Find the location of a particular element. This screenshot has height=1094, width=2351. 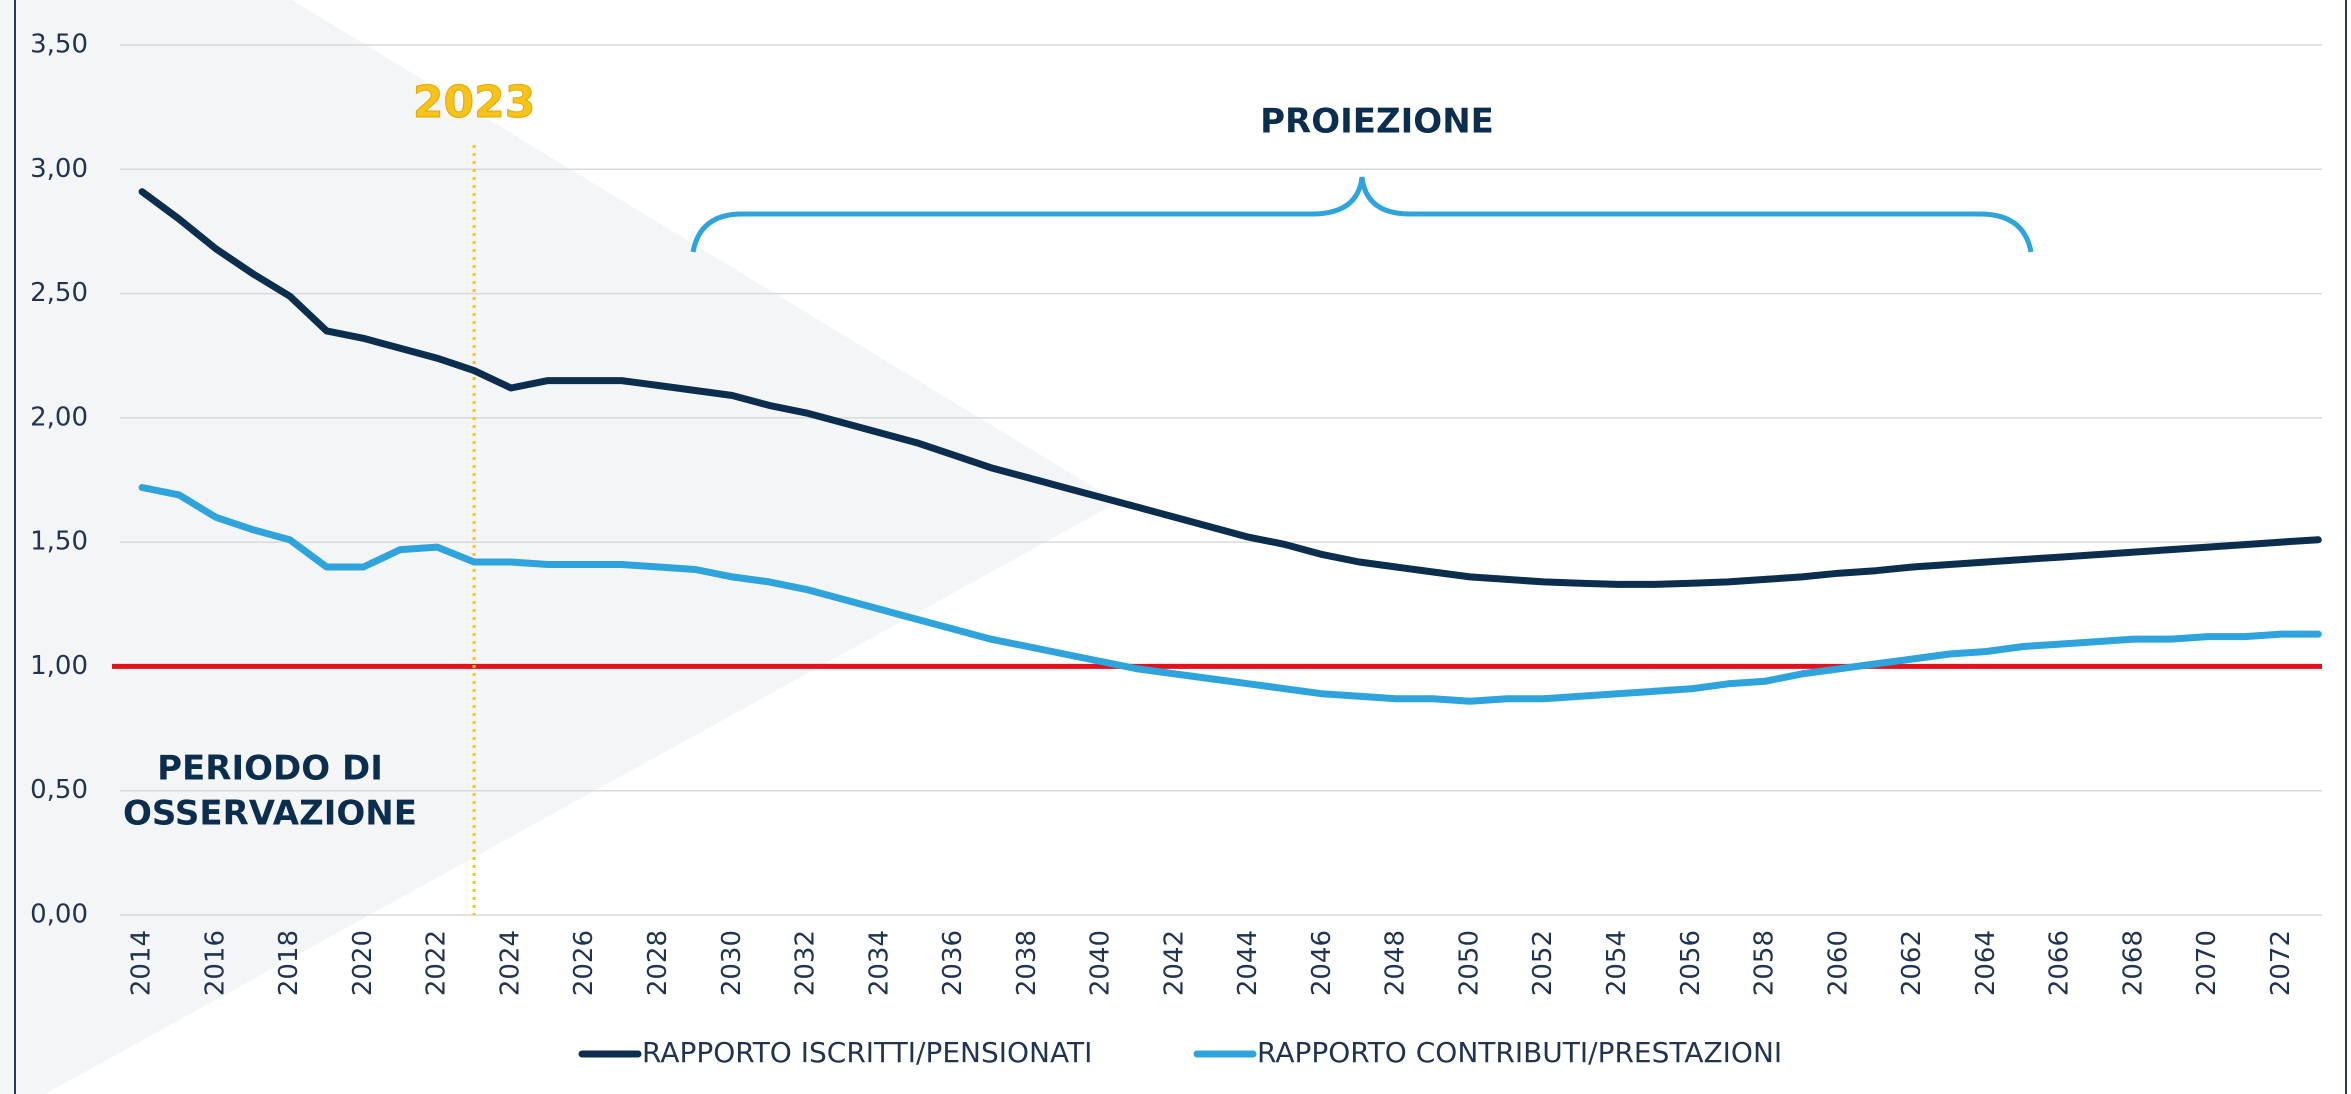

y-tick-label: 0,50 is located at coordinates (59, 790).